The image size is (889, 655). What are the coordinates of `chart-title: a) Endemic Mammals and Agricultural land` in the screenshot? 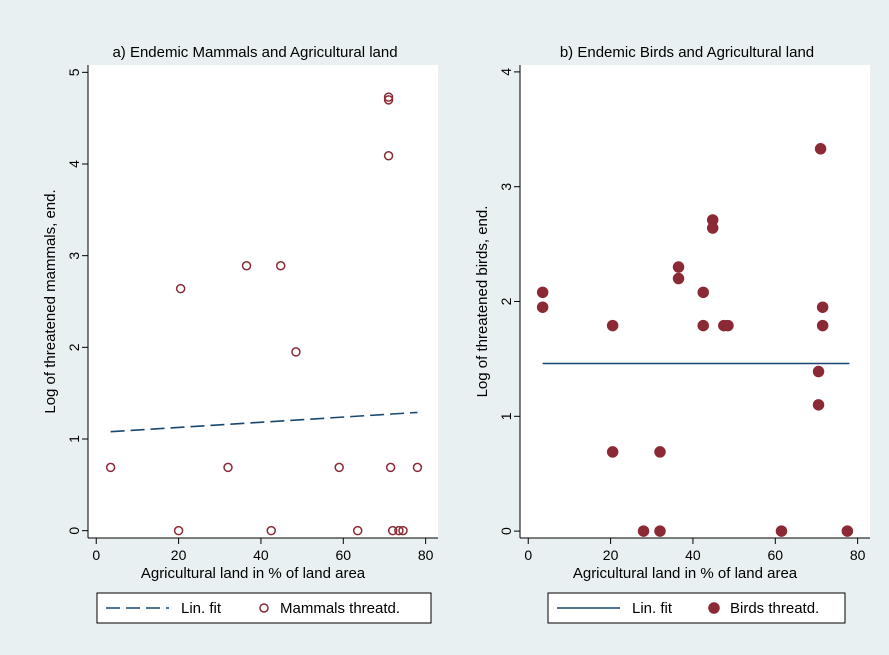 It's located at (254, 52).